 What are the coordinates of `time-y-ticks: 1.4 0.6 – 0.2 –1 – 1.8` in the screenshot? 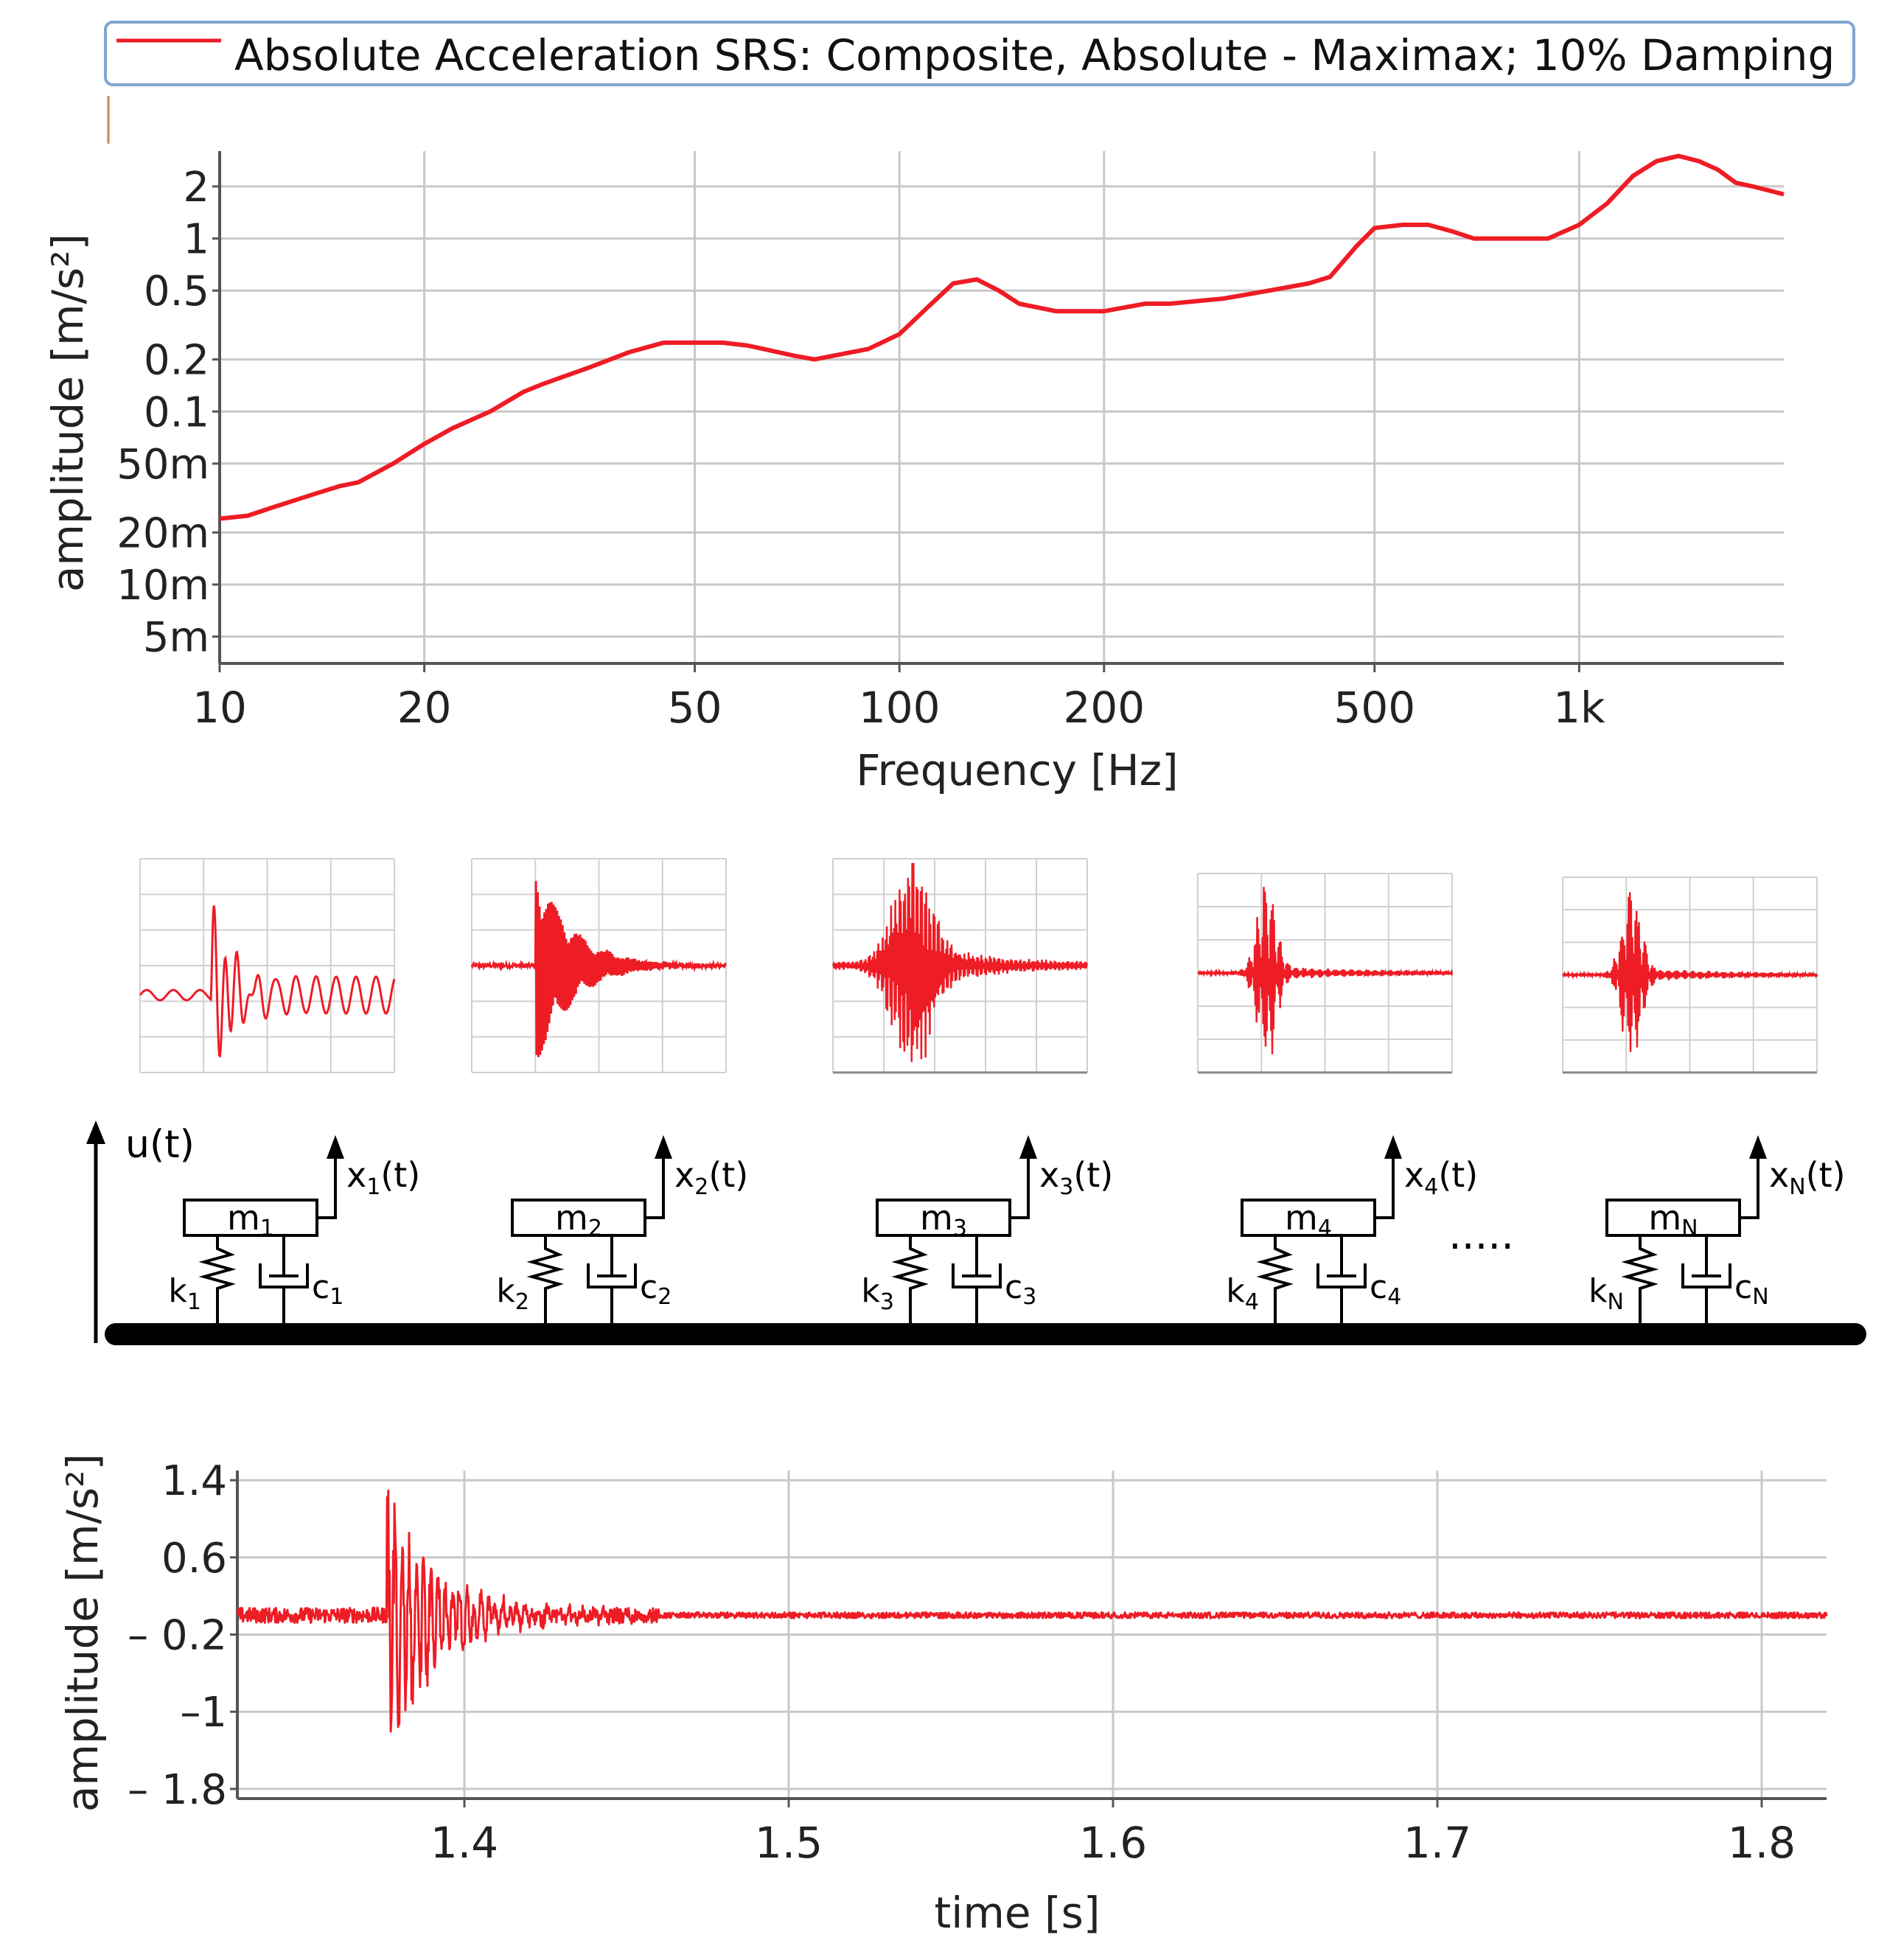 It's located at (182, 1635).